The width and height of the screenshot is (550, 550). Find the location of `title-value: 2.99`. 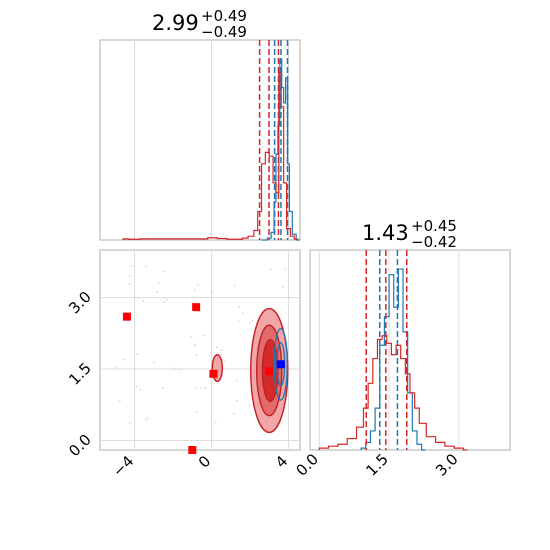

title-value: 2.99 is located at coordinates (175, 23).